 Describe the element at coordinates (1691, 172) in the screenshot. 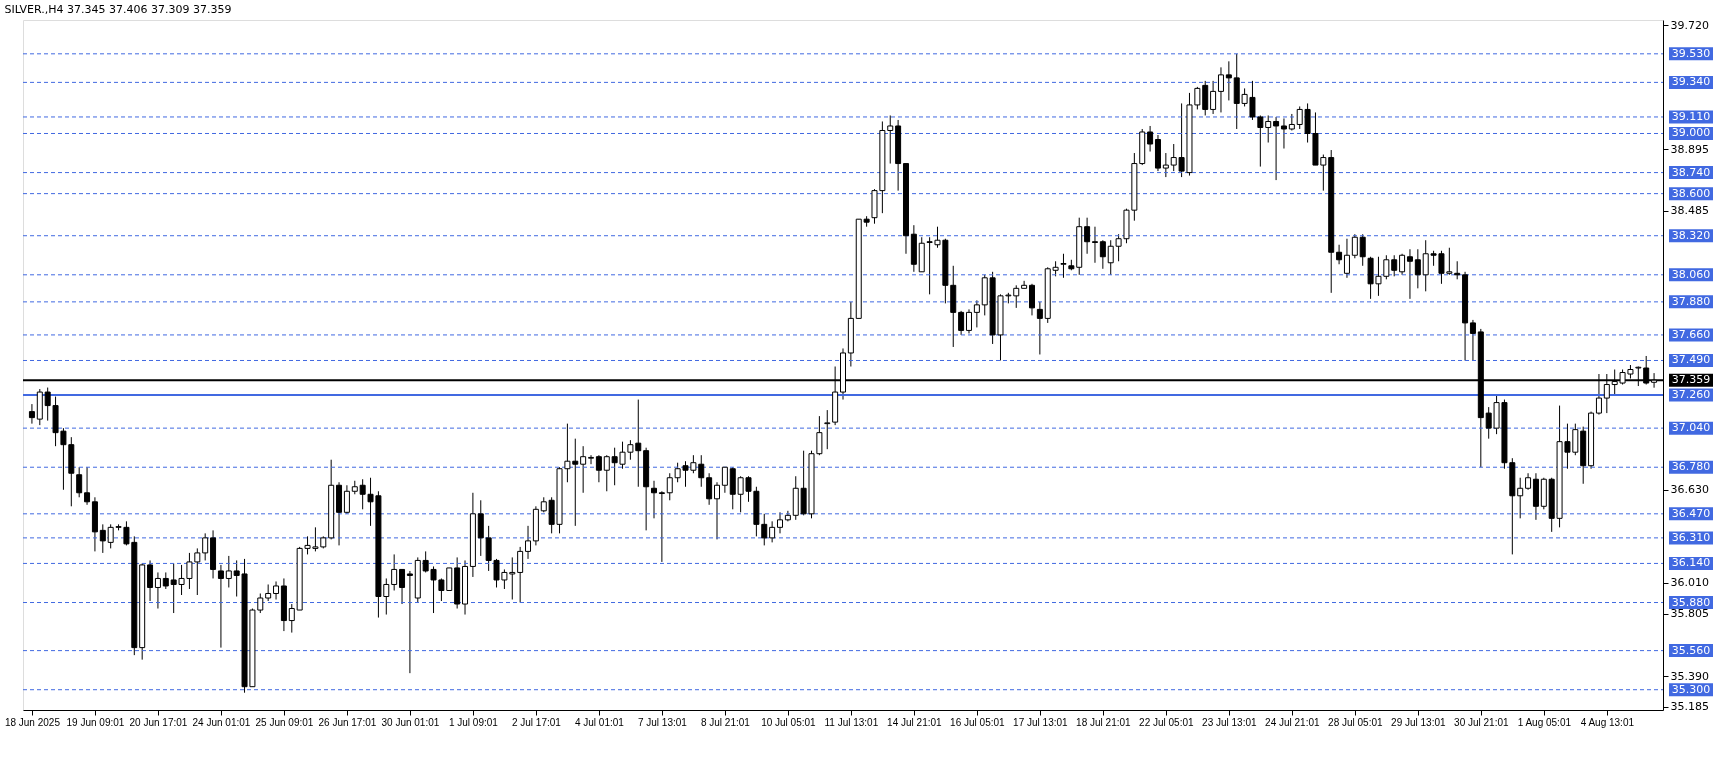

I see `ref-line-label: 38.740` at that location.